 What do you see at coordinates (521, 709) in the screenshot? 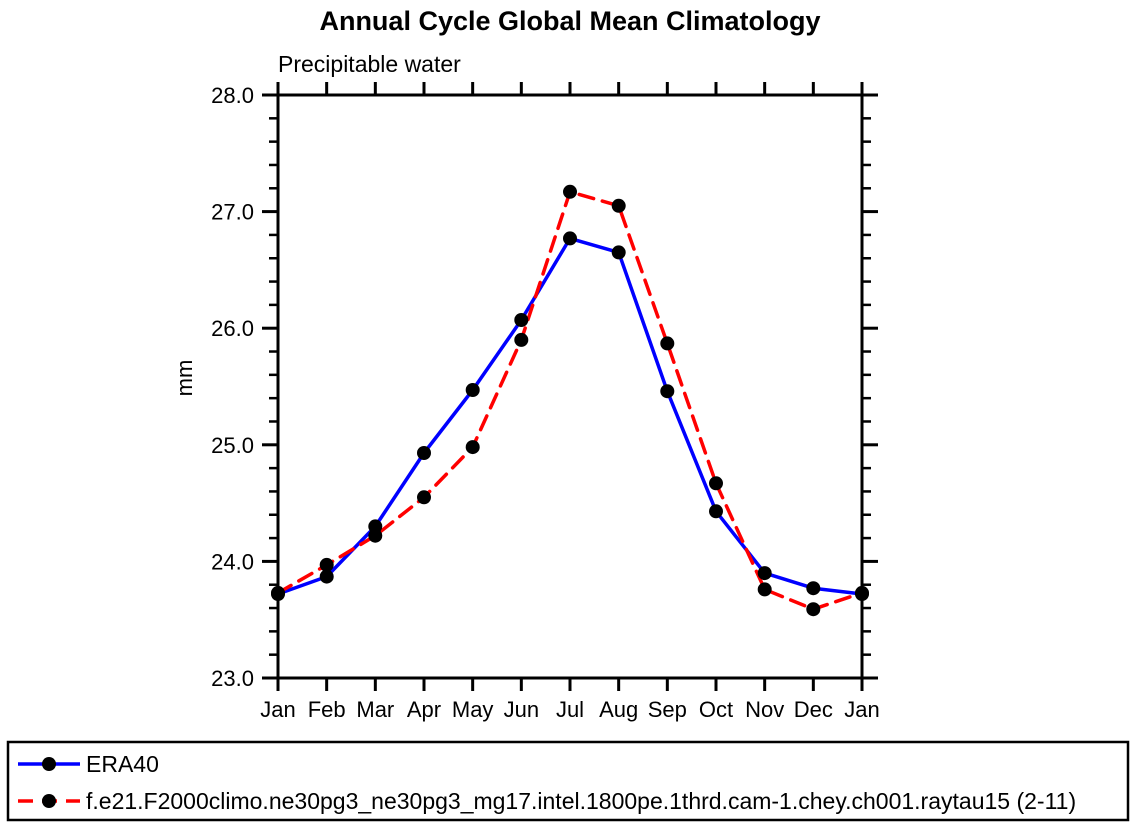
I see `x-tick-label: Jun` at bounding box center [521, 709].